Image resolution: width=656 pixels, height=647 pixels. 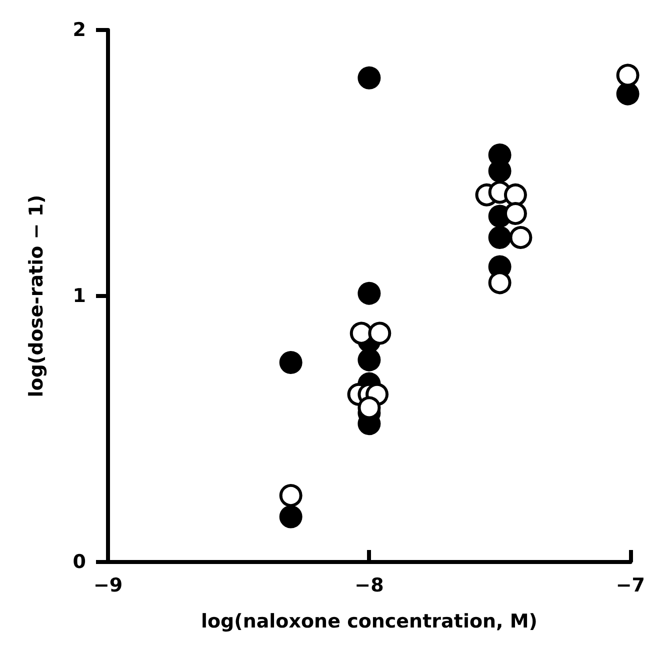 I want to click on x-tick-label: −9, so click(x=108, y=585).